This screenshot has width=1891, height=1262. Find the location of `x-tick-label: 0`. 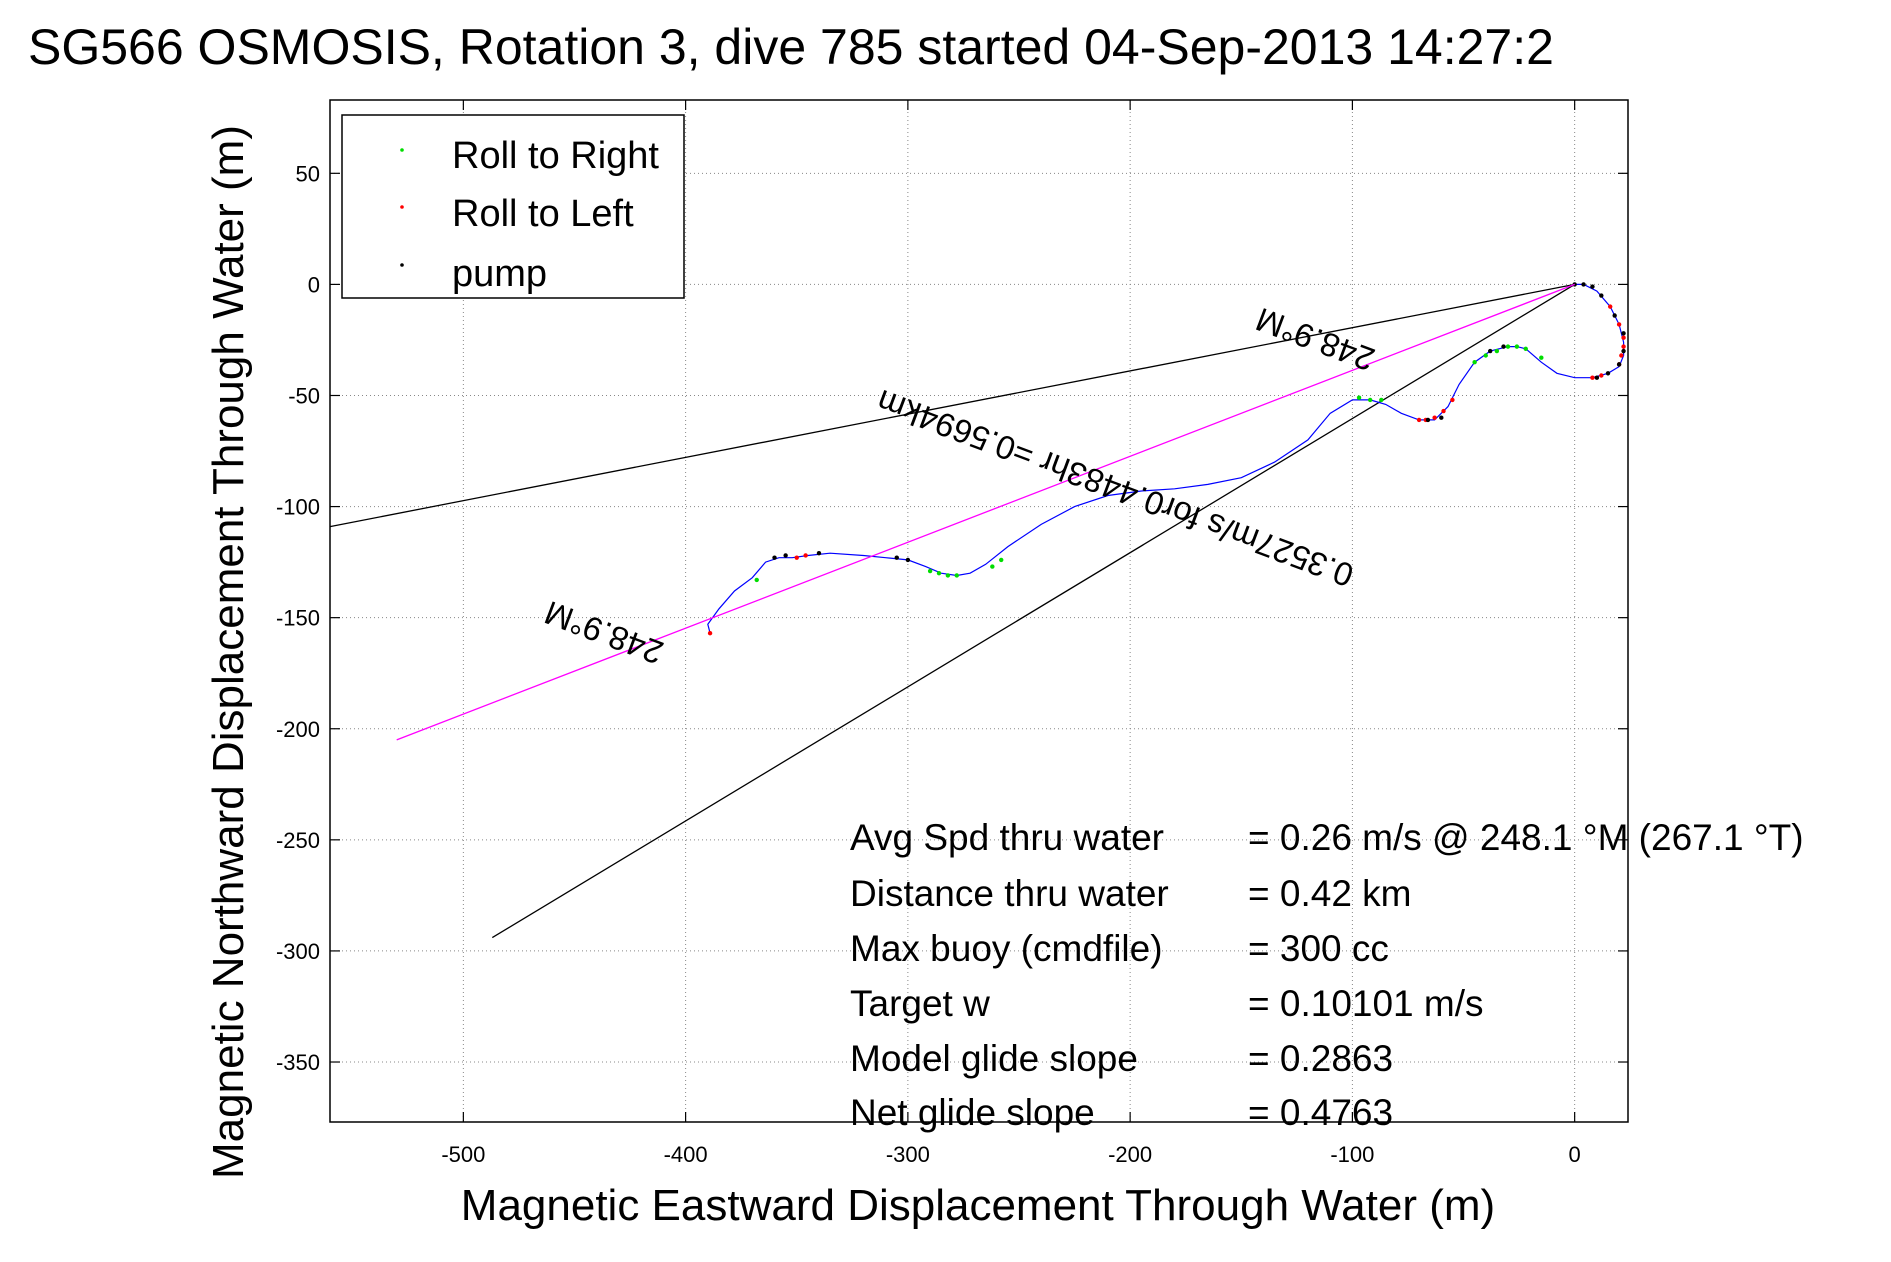

x-tick-label: 0 is located at coordinates (1575, 1154).